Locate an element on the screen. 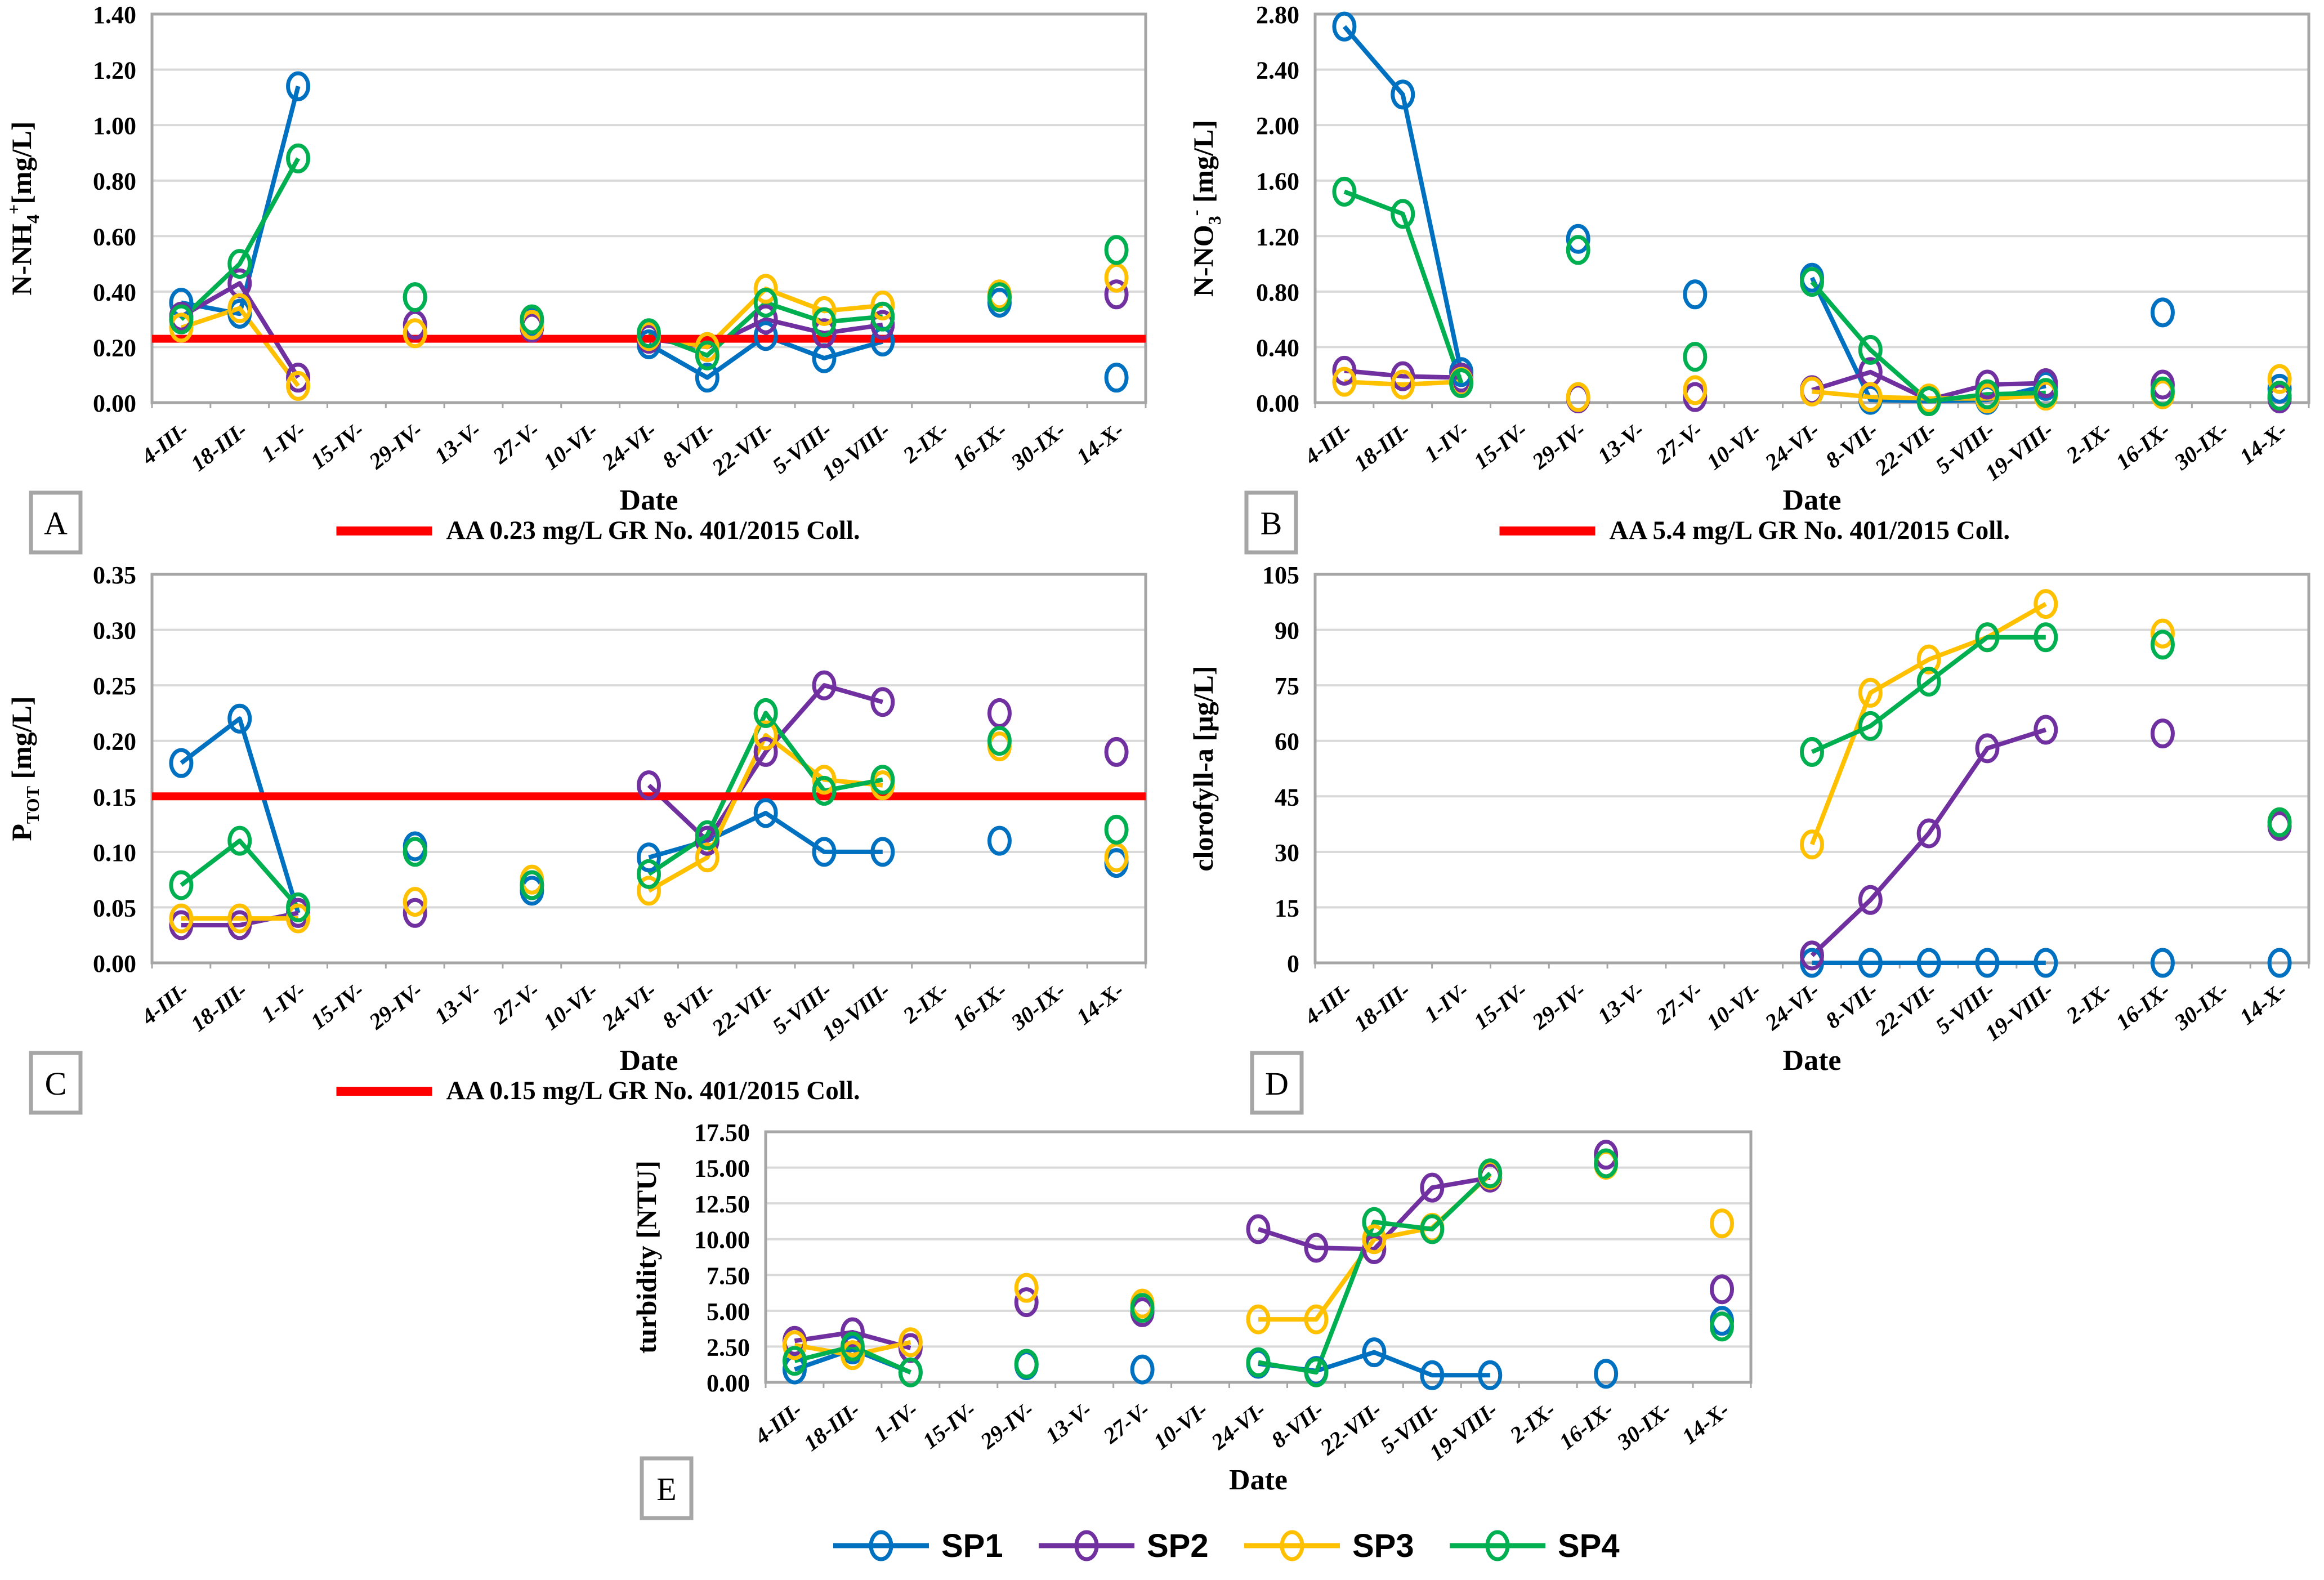 The image size is (2324, 1580). series-line-SP1 is located at coordinates (648, 816).